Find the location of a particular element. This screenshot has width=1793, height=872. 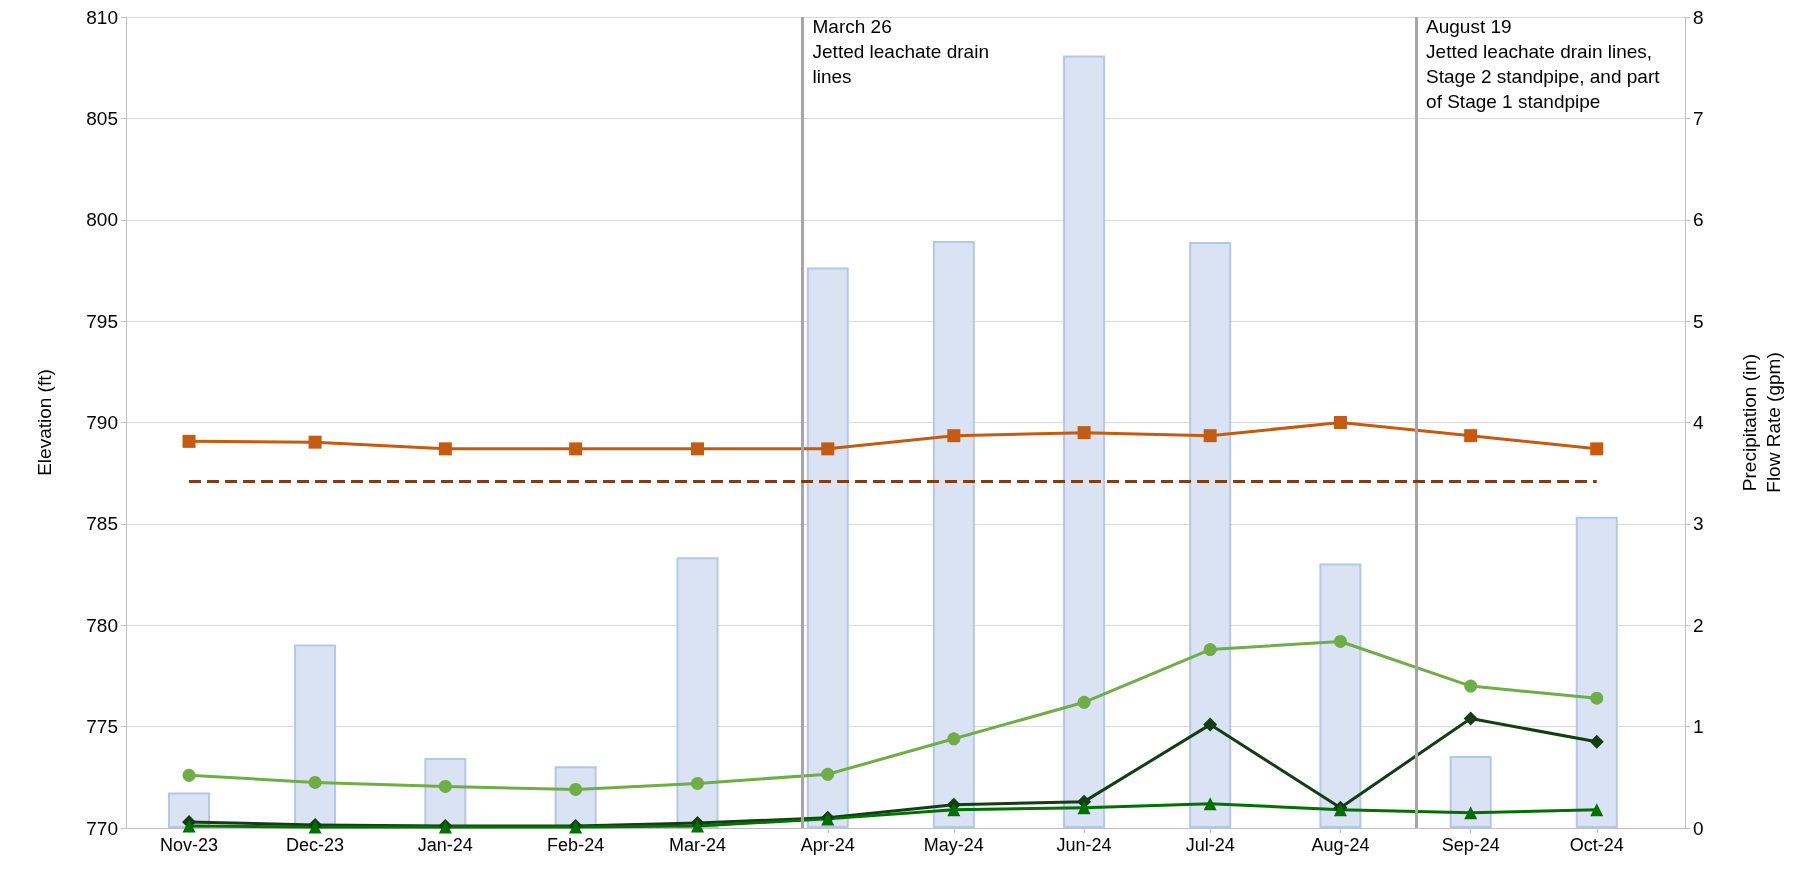

y2-tick-label: 6 is located at coordinates (1698, 220).